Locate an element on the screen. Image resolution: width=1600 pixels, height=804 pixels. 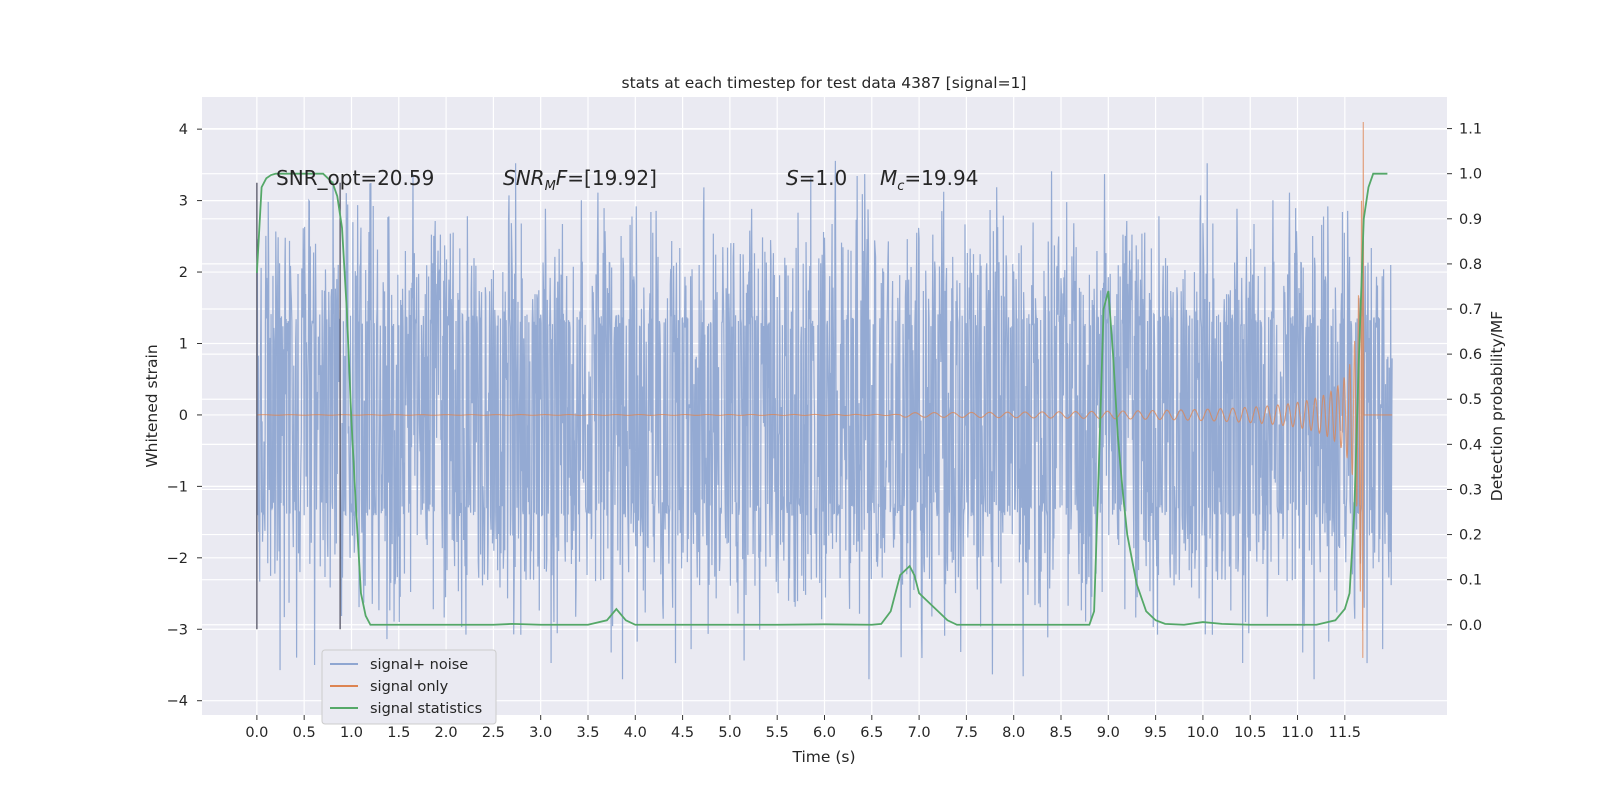
x-tick-label: 7.5 is located at coordinates (966, 733).